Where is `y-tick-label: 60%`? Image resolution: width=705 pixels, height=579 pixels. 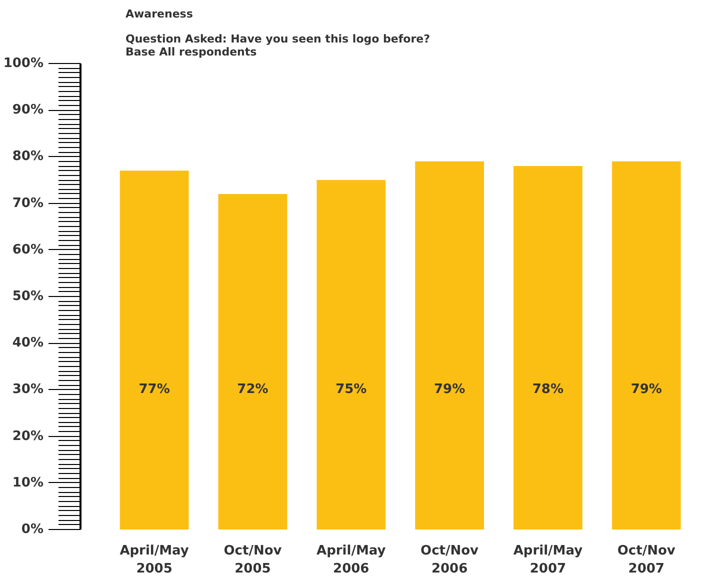 y-tick-label: 60% is located at coordinates (28, 250).